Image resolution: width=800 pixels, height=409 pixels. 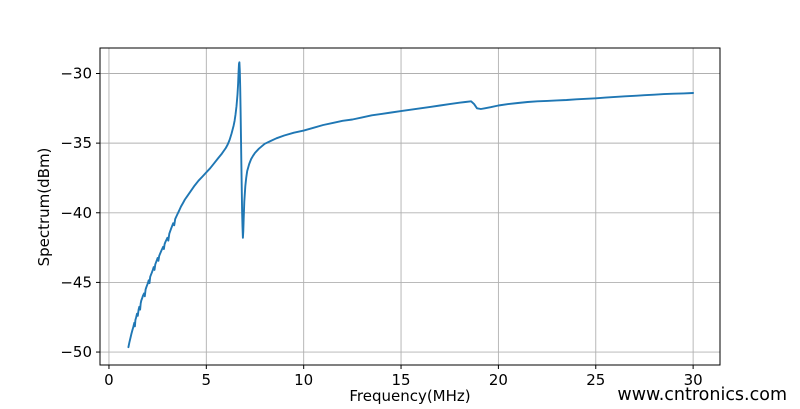 I want to click on x-tick-label: 0, so click(x=109, y=380).